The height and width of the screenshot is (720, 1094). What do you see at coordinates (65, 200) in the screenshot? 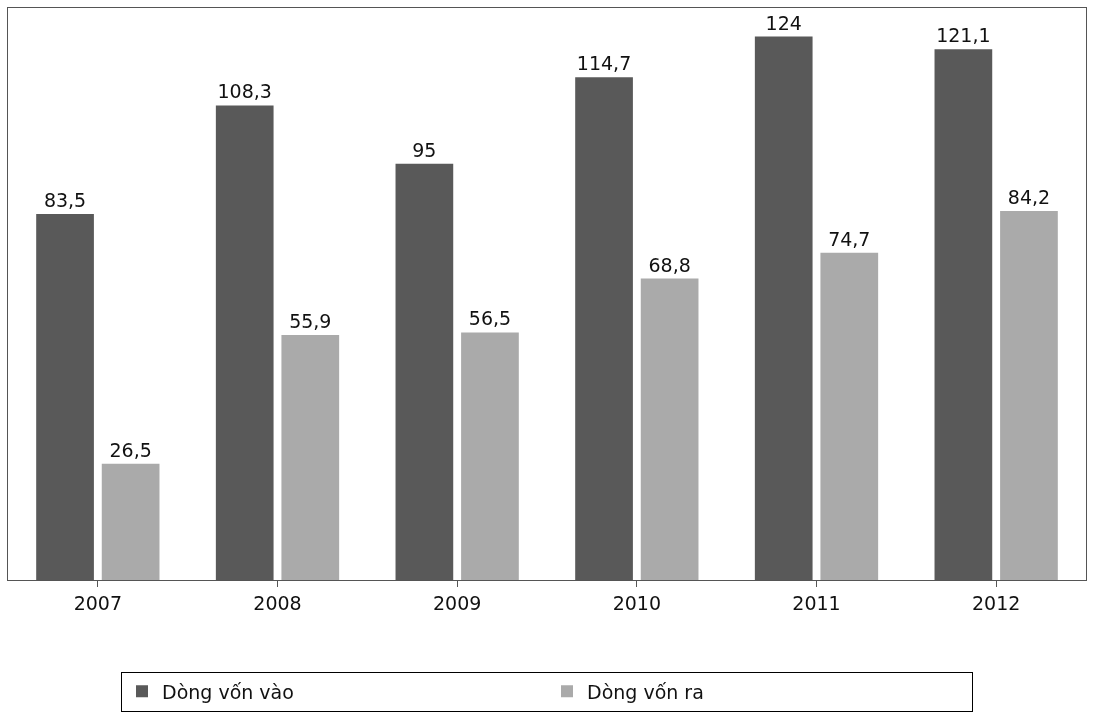
I see `data-label: 83,5` at bounding box center [65, 200].